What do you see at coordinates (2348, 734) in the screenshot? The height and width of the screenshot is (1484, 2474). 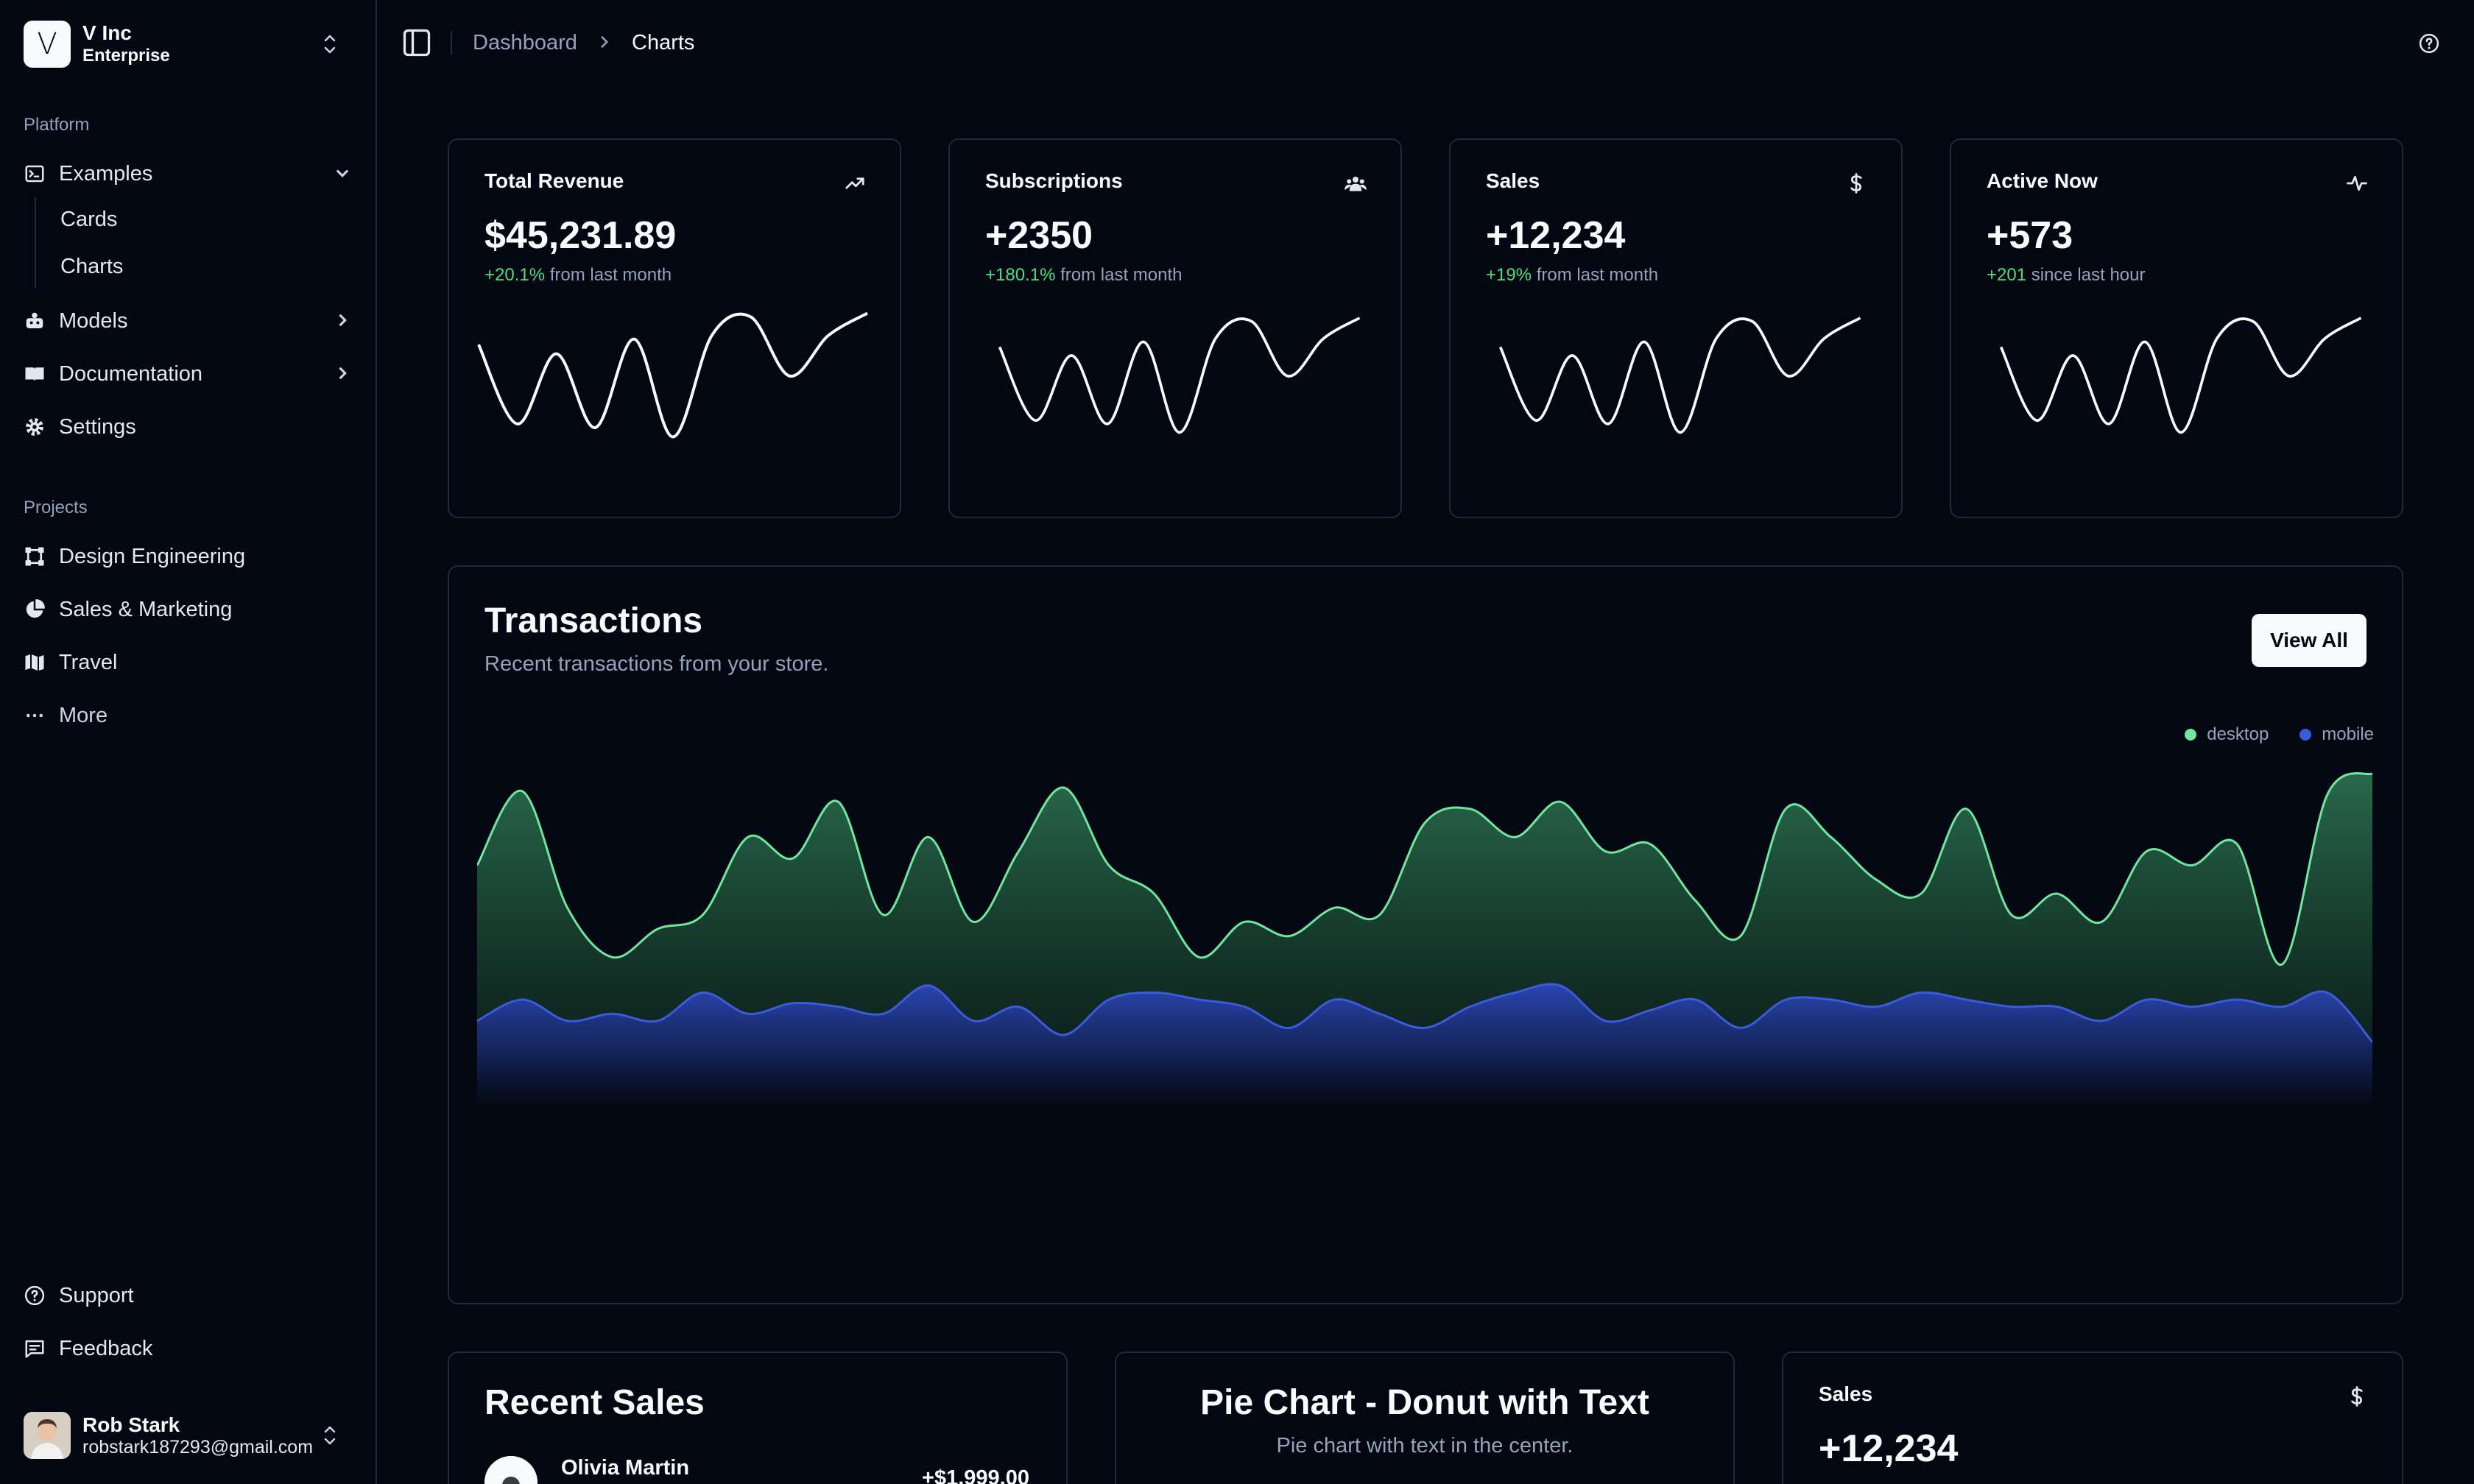 I see `legend-label: mobile` at bounding box center [2348, 734].